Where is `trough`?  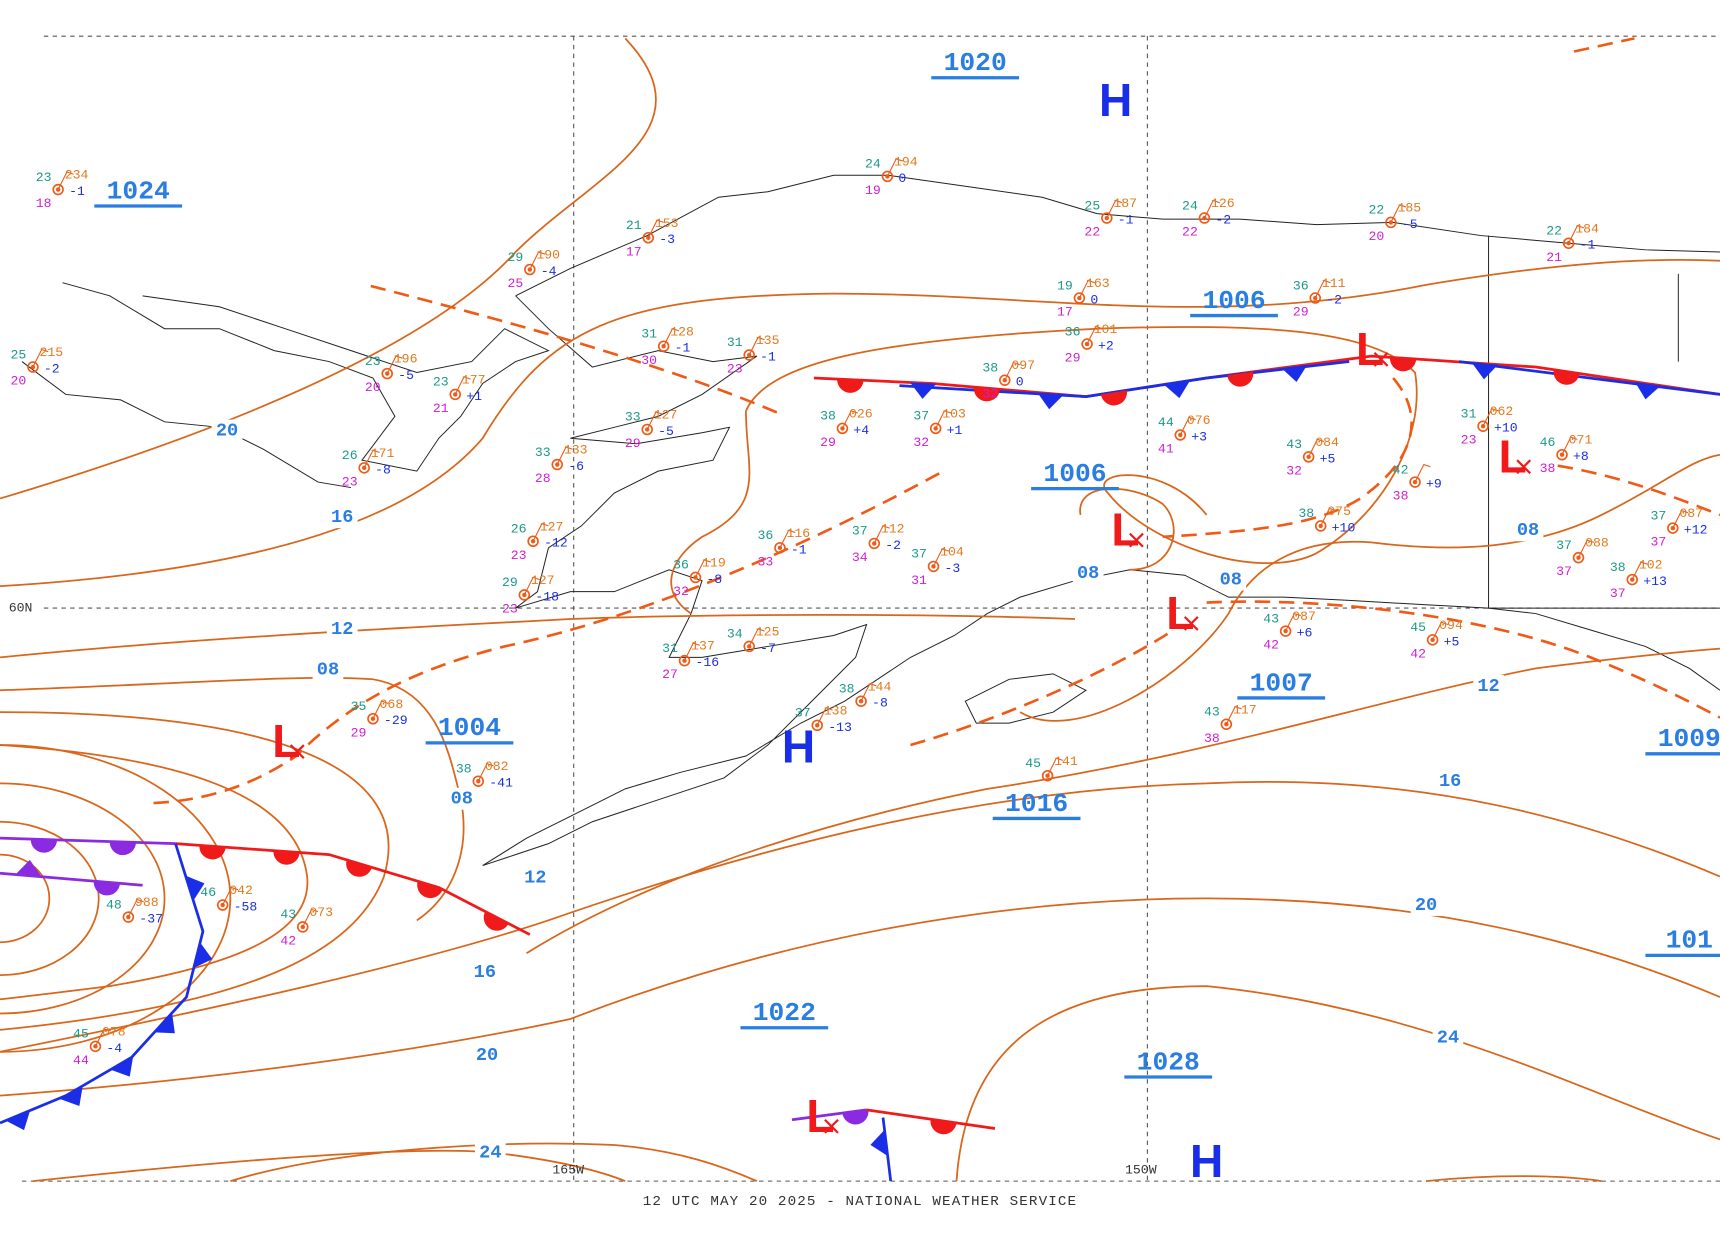 trough is located at coordinates (1287, 458).